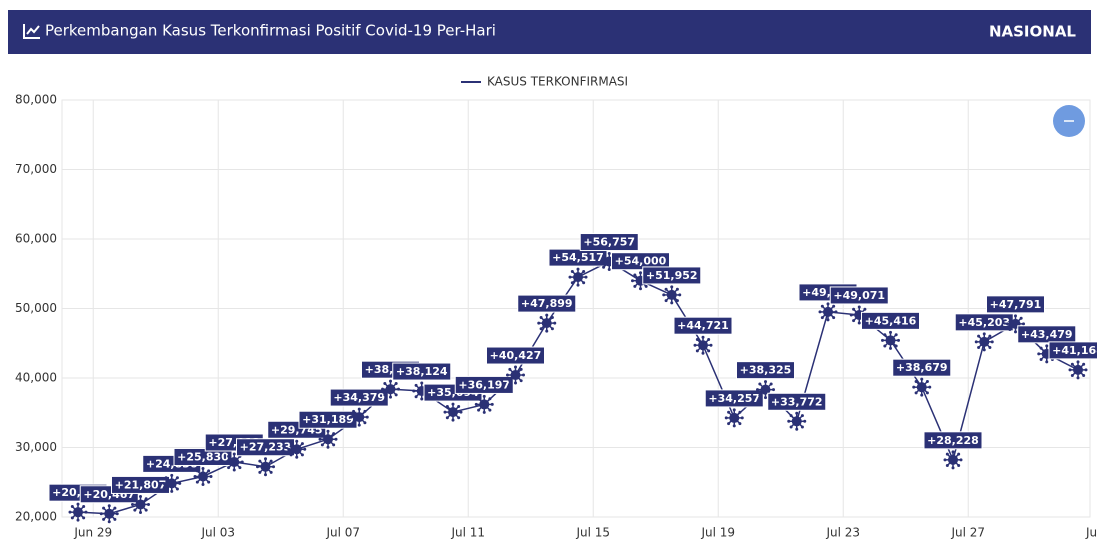 The width and height of the screenshot is (1097, 551). Describe the element at coordinates (641, 261) in the screenshot. I see `data-label: +54,000` at that location.